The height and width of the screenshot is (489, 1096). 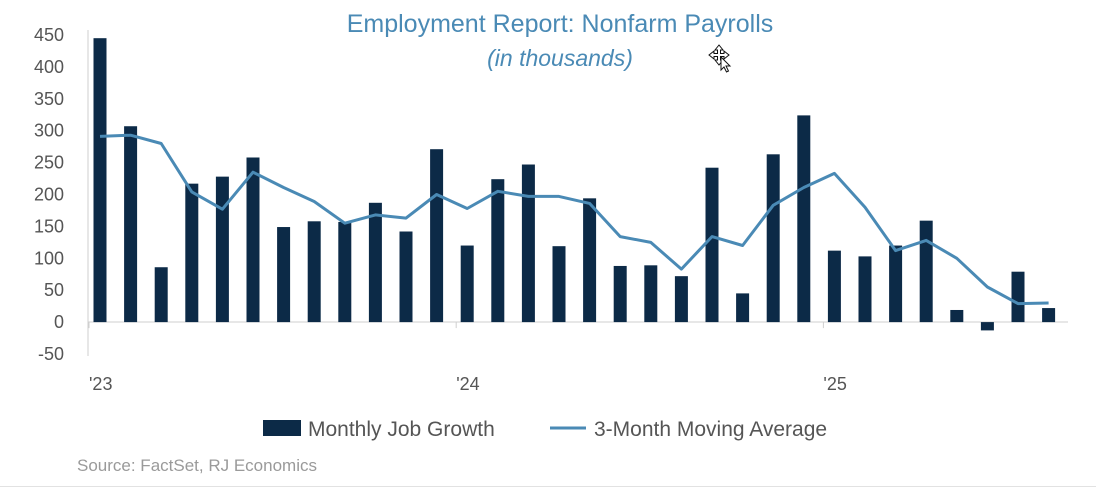 What do you see at coordinates (720, 58) in the screenshot?
I see `move-cursor-icon` at bounding box center [720, 58].